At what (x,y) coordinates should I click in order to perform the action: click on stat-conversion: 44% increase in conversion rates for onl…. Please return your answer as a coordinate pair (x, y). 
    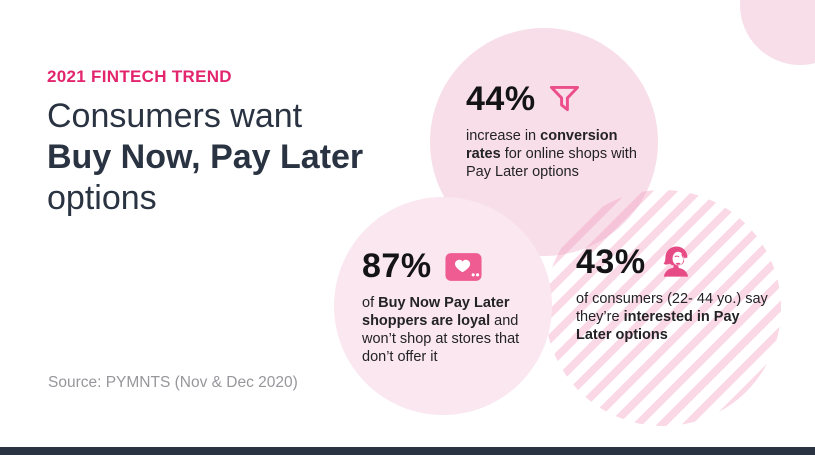
    Looking at the image, I should click on (559, 131).